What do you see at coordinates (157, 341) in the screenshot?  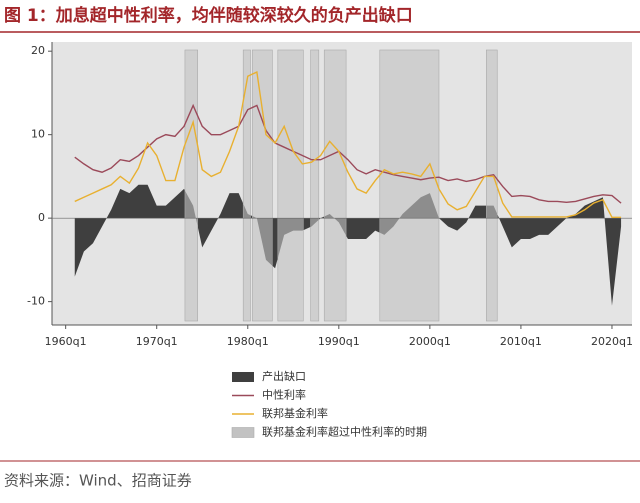 I see `x-tick-label: 1970q1` at bounding box center [157, 341].